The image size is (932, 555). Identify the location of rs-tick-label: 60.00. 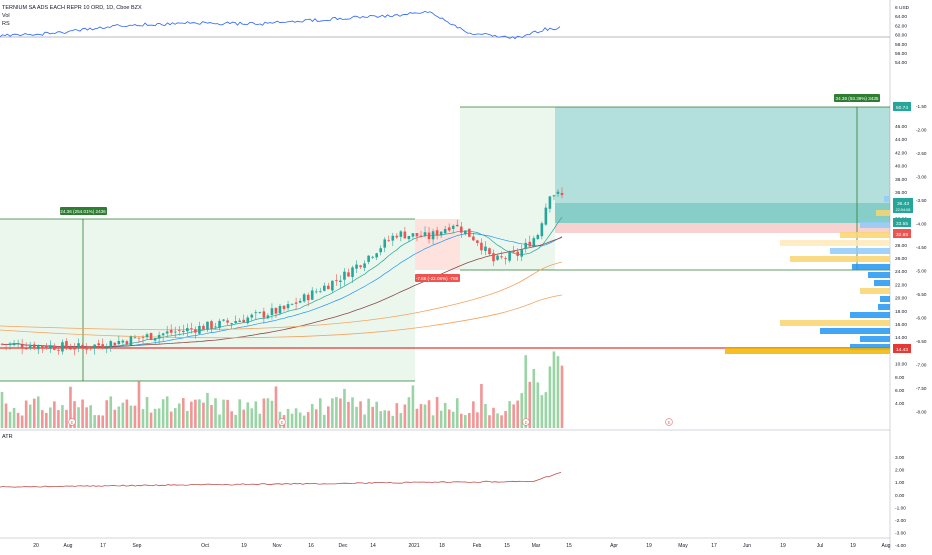
(901, 36).